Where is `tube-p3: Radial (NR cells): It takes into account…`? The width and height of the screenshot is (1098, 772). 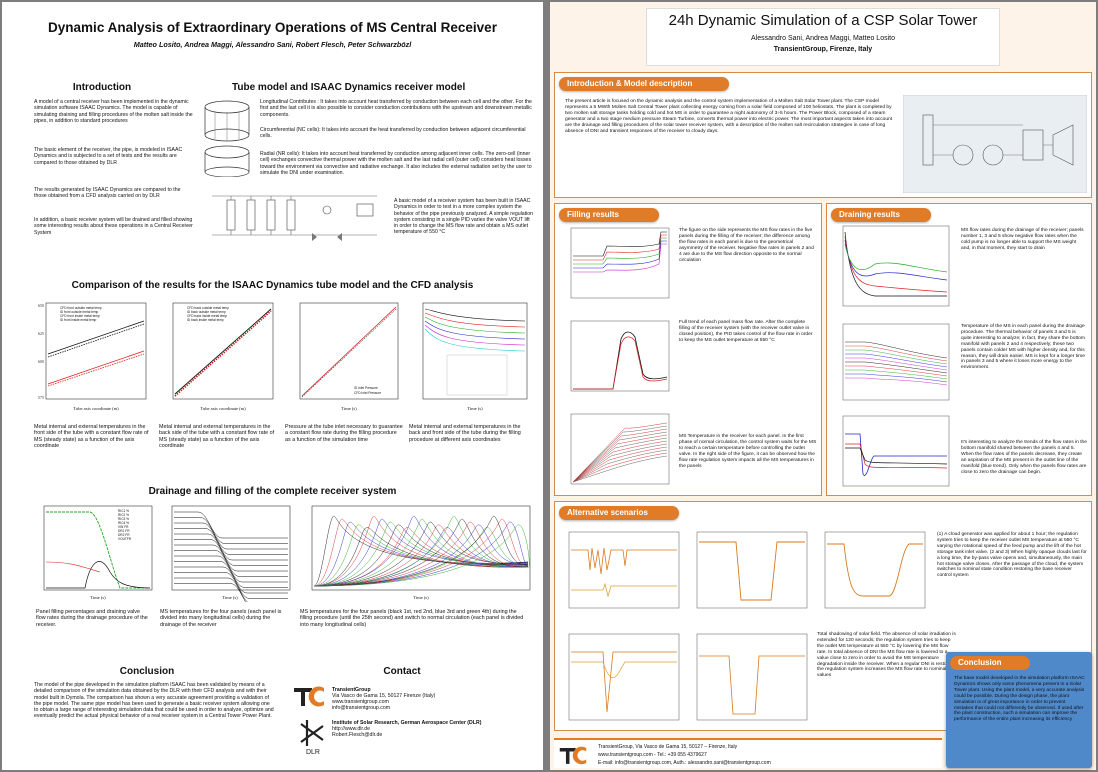
tube-p3: Radial (NR cells): It takes into account… is located at coordinates (396, 163).